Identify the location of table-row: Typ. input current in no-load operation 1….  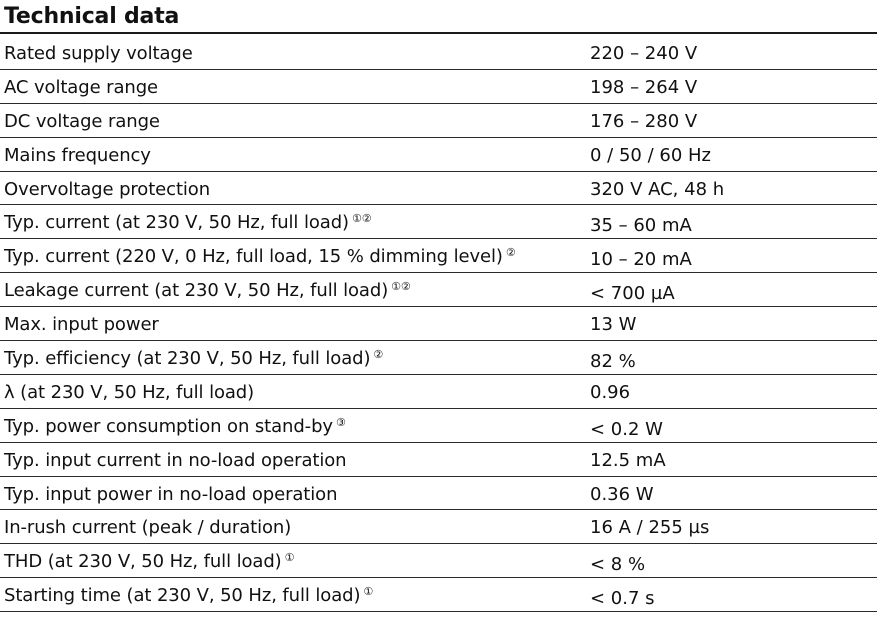
(438, 460).